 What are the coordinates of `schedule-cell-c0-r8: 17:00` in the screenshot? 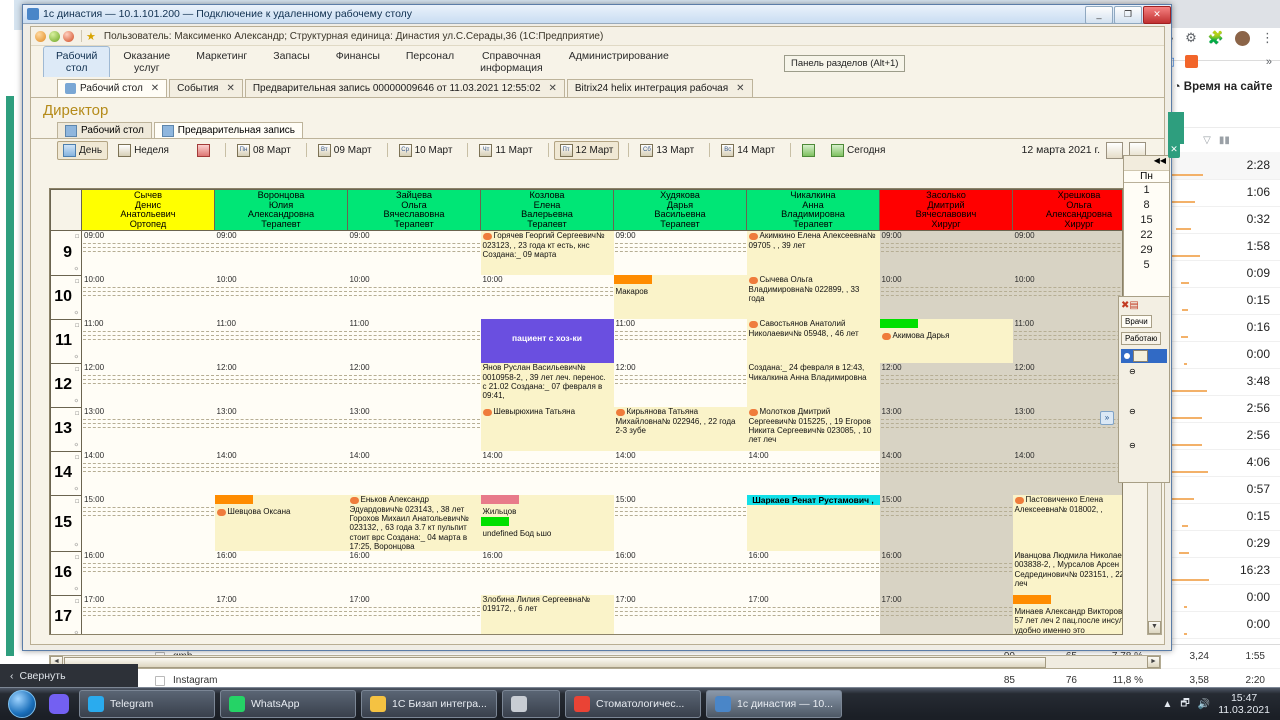 It's located at (148, 614).